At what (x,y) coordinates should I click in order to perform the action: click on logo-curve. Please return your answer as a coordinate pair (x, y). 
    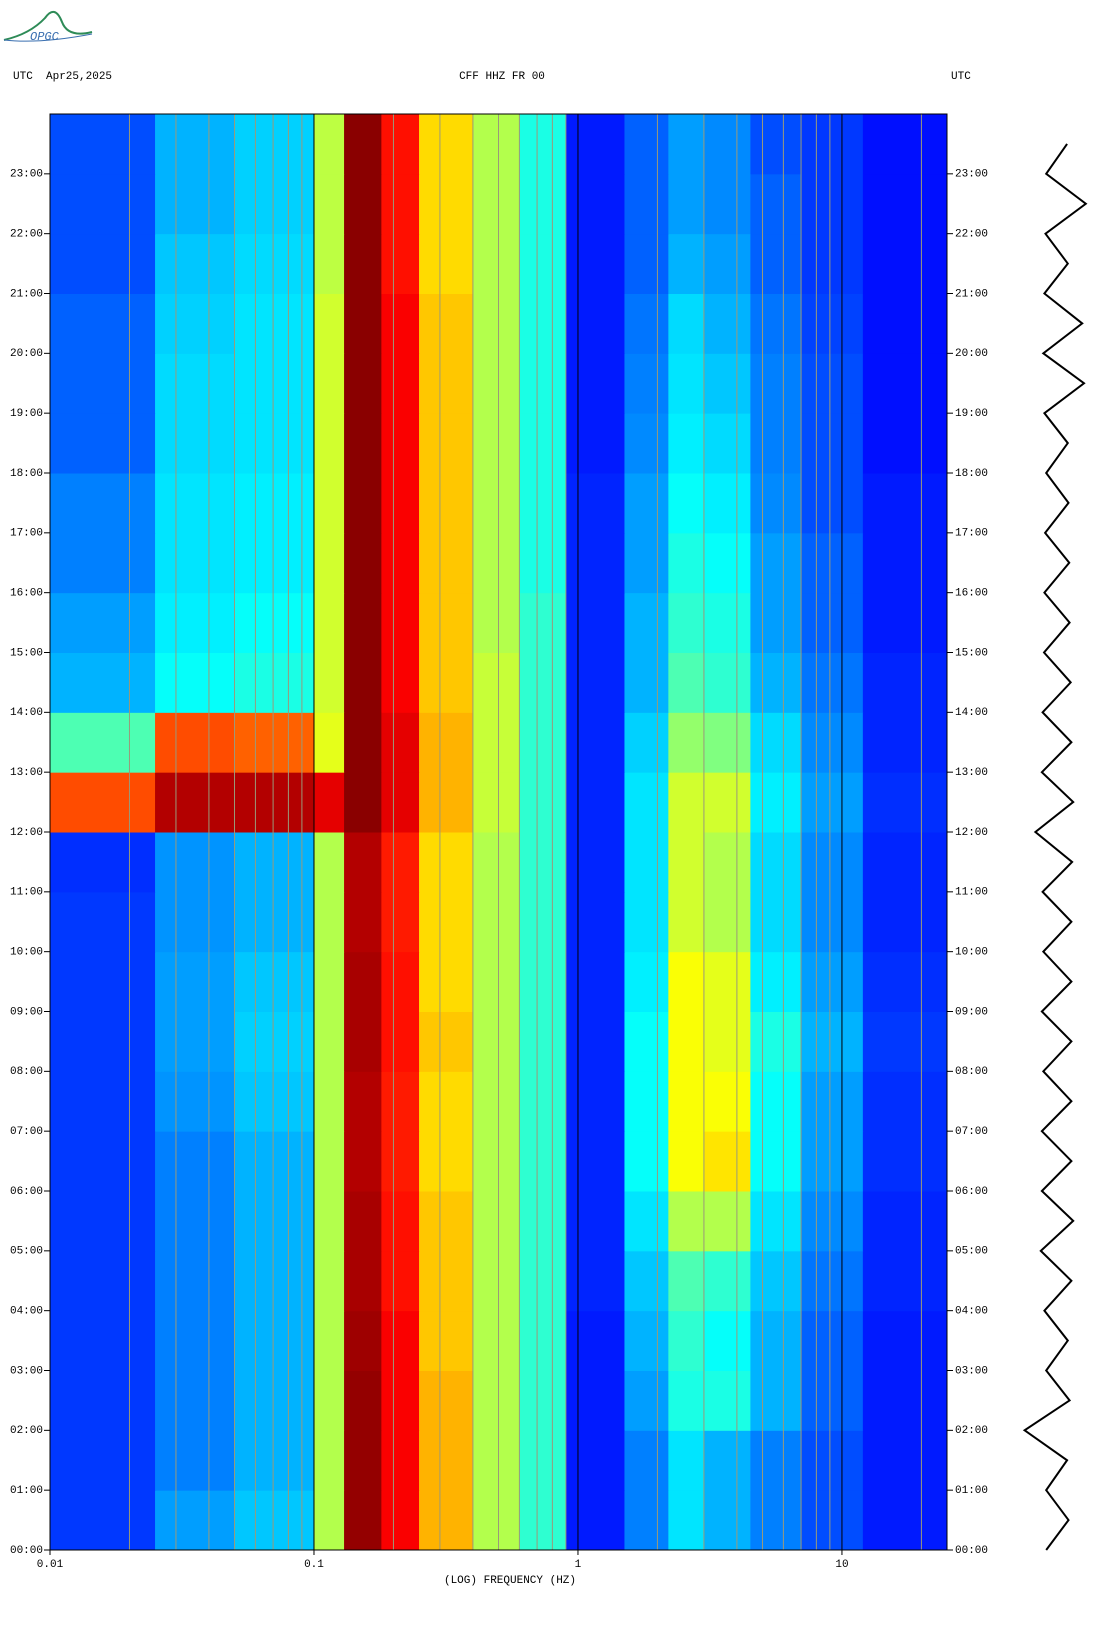
    Looking at the image, I should click on (48, 26).